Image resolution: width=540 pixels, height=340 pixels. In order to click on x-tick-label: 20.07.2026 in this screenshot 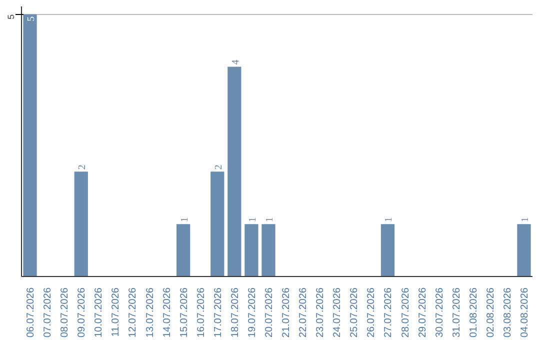, I will do `click(269, 312)`.